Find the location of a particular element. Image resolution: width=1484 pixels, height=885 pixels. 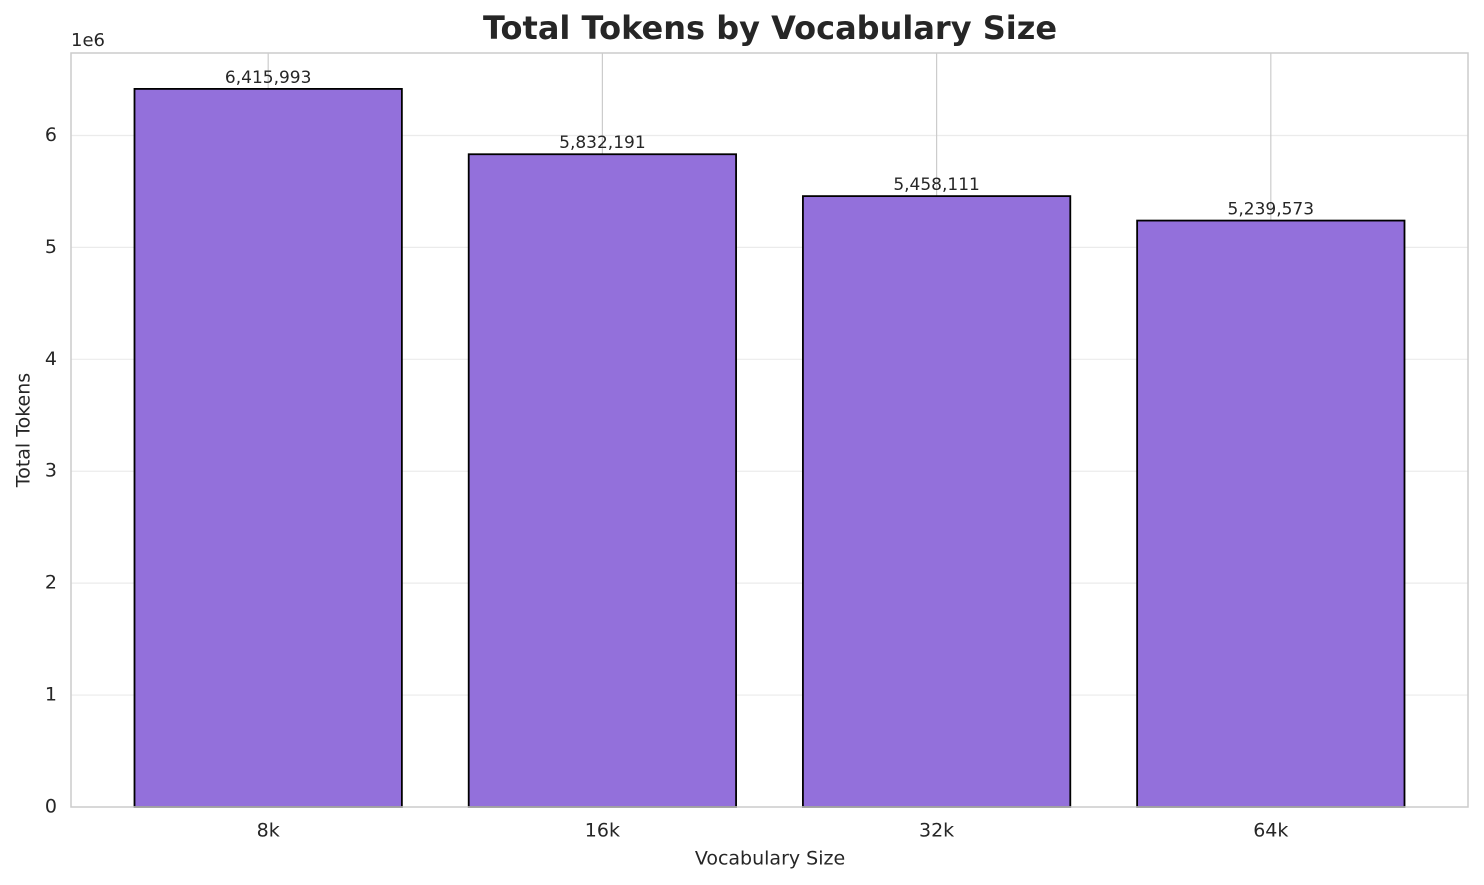

y-tick-label: 4 is located at coordinates (51, 359).